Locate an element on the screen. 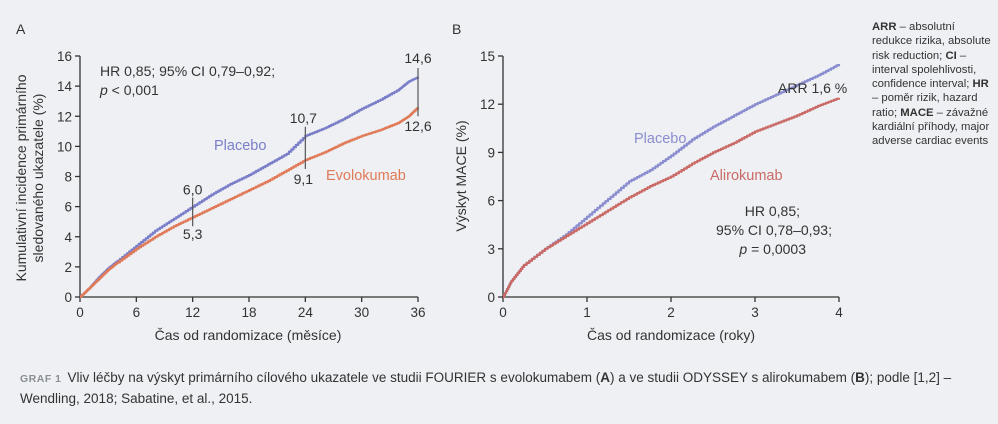 The image size is (998, 424). chart-b-annotation-p: p is located at coordinates (742, 249).